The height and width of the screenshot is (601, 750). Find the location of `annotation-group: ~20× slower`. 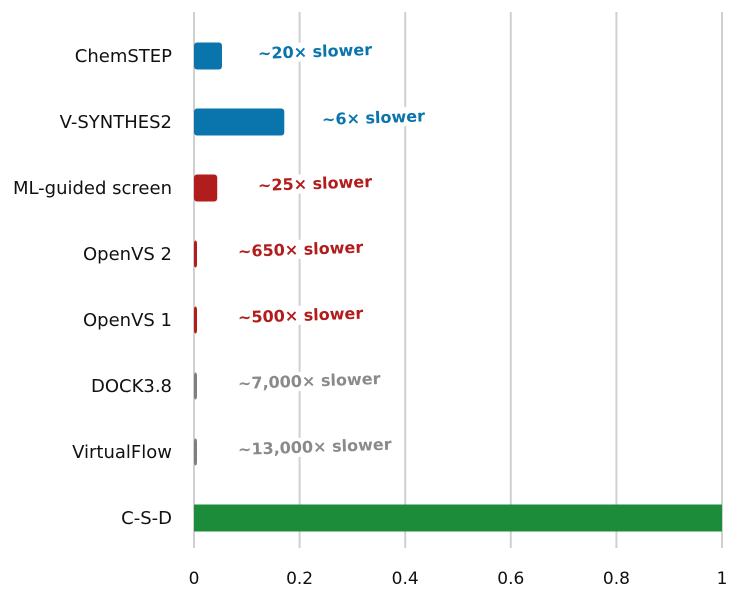

annotation-group: ~20× slower is located at coordinates (315, 51).